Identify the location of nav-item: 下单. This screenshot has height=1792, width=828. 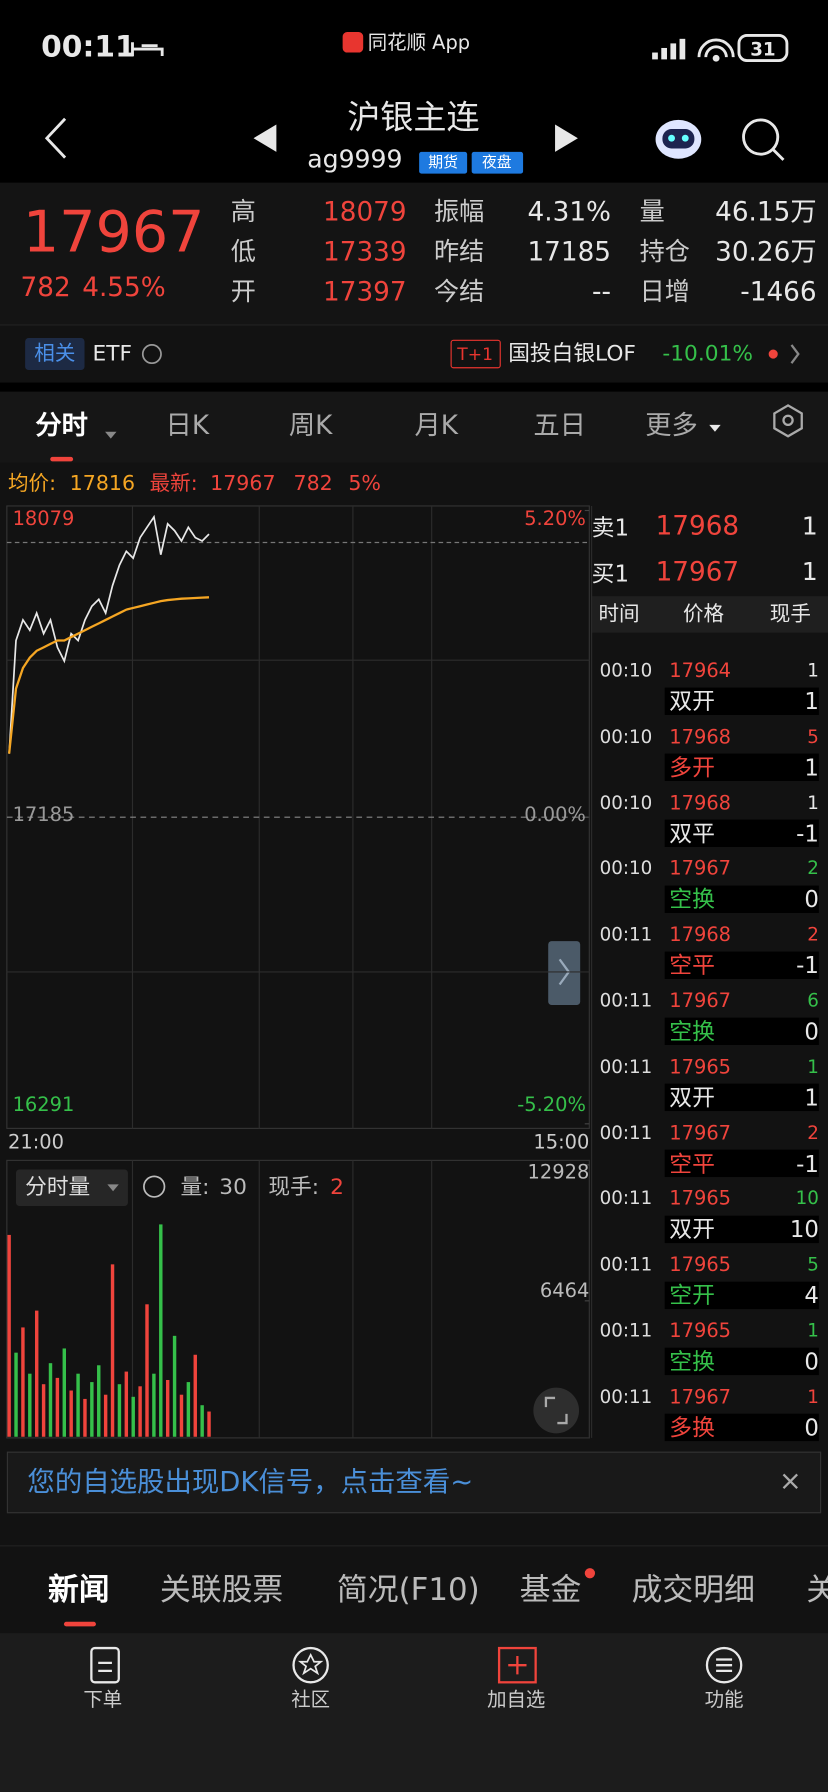
(103, 1700).